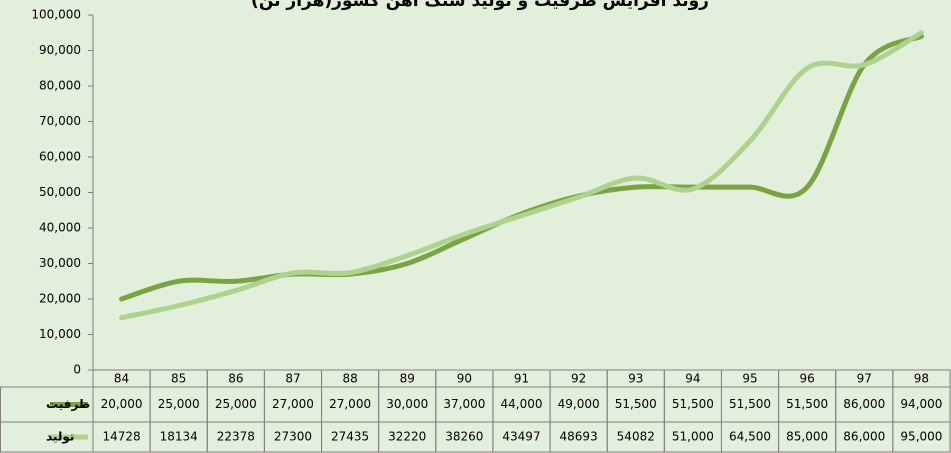 This screenshot has height=453, width=951. Describe the element at coordinates (60, 157) in the screenshot. I see `y-tick-label: 60,000` at that location.